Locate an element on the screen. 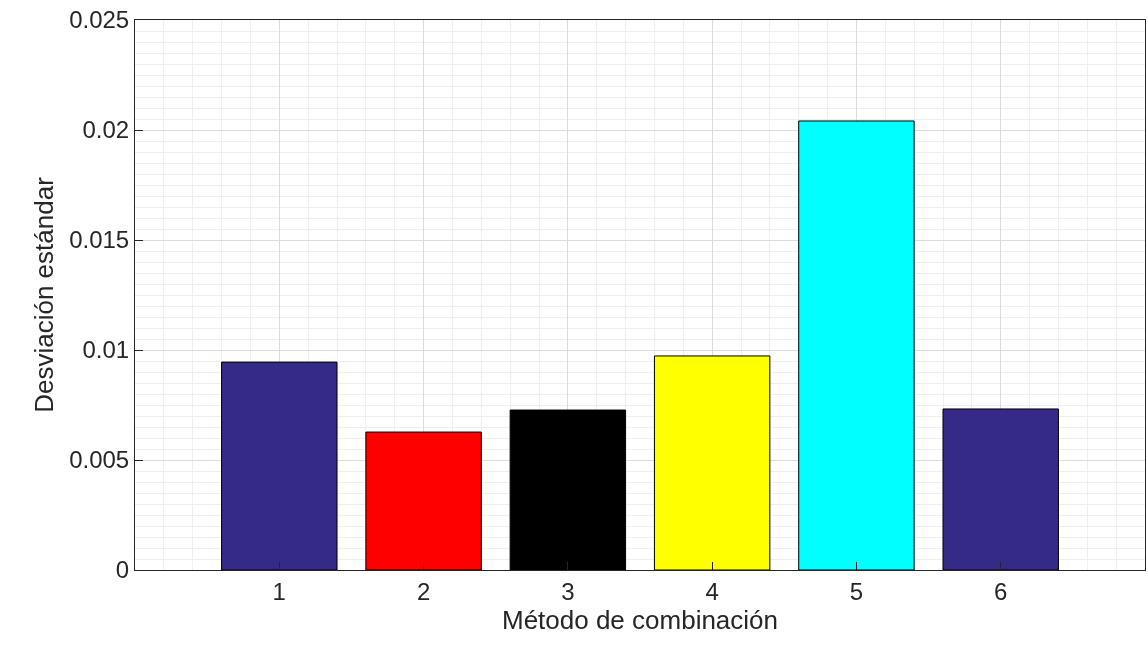  x-tick-label: 6 is located at coordinates (1001, 591).